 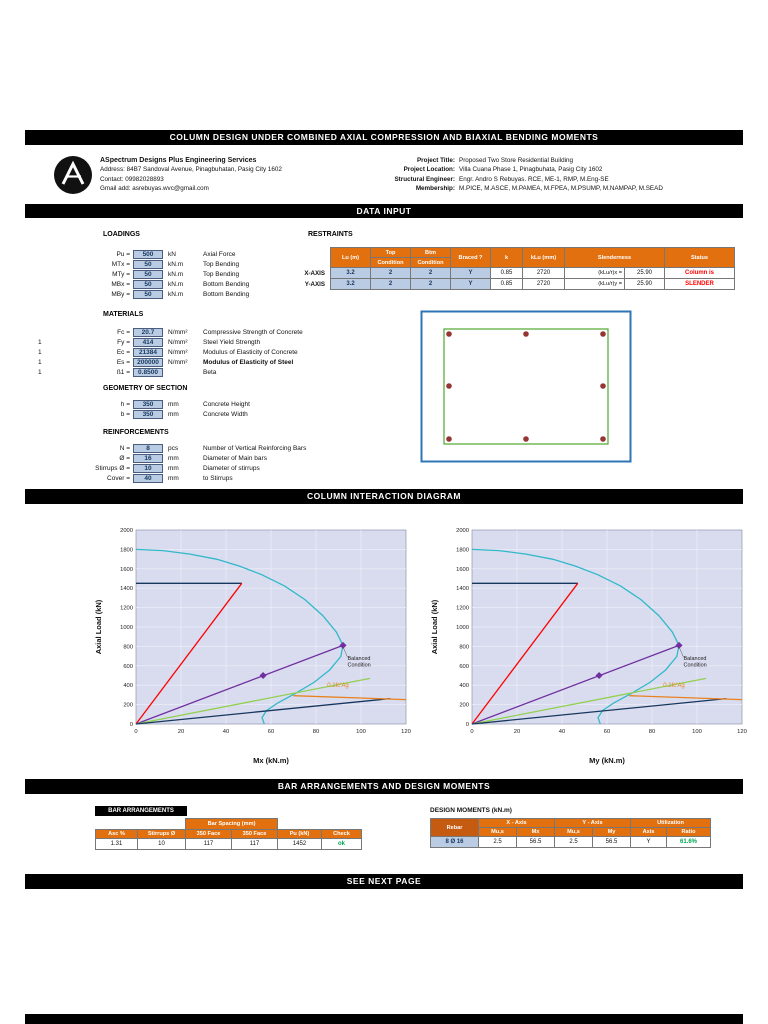 I want to click on header-slenderness: Slenderness, so click(x=614, y=257).